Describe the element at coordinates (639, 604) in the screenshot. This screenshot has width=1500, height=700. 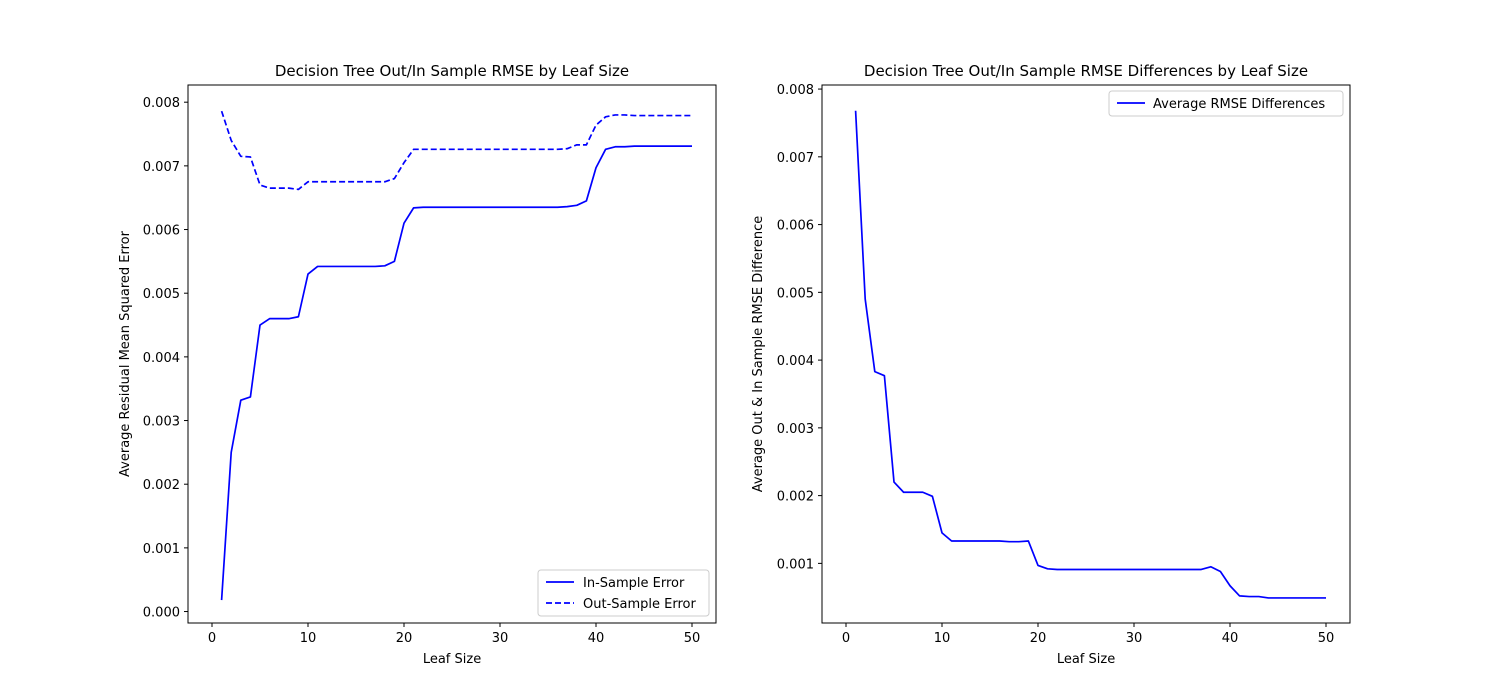
I see `legend-label-out-sample-error: Out-Sample Error` at that location.